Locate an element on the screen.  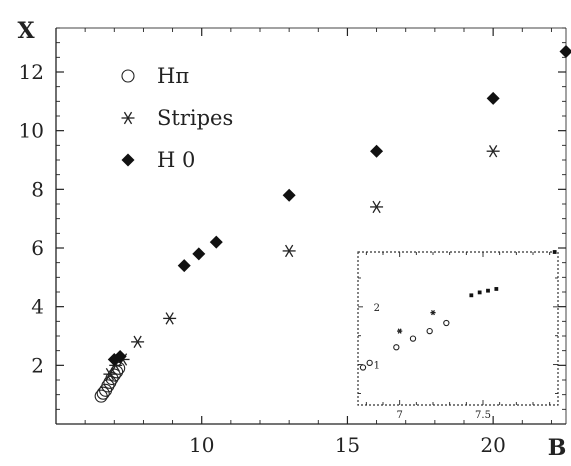
y-tick-label: 2 is located at coordinates (37, 365).